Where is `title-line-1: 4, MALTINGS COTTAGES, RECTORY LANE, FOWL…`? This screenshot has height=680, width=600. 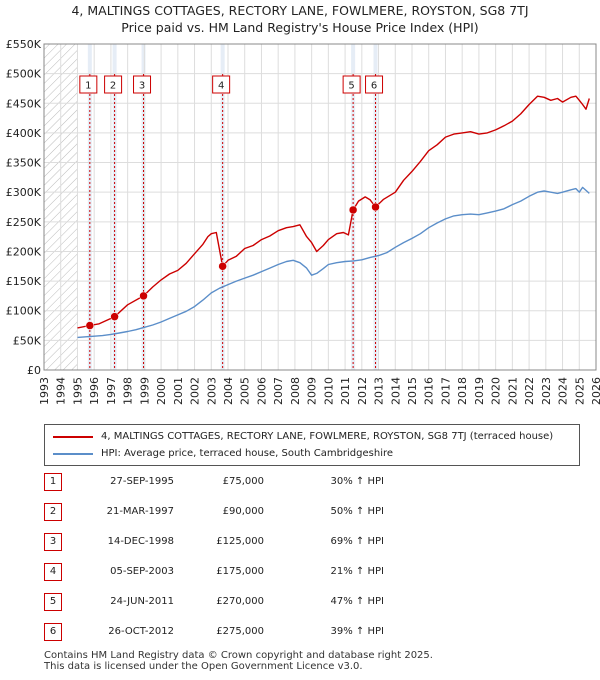 title-line-1: 4, MALTINGS COTTAGES, RECTORY LANE, FOWL… is located at coordinates (300, 10).